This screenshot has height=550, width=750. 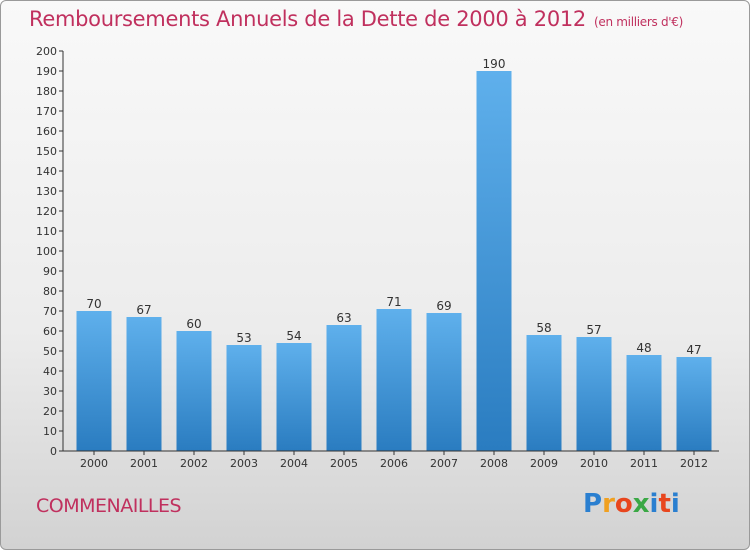 What do you see at coordinates (394, 380) in the screenshot?
I see `bar-2006` at bounding box center [394, 380].